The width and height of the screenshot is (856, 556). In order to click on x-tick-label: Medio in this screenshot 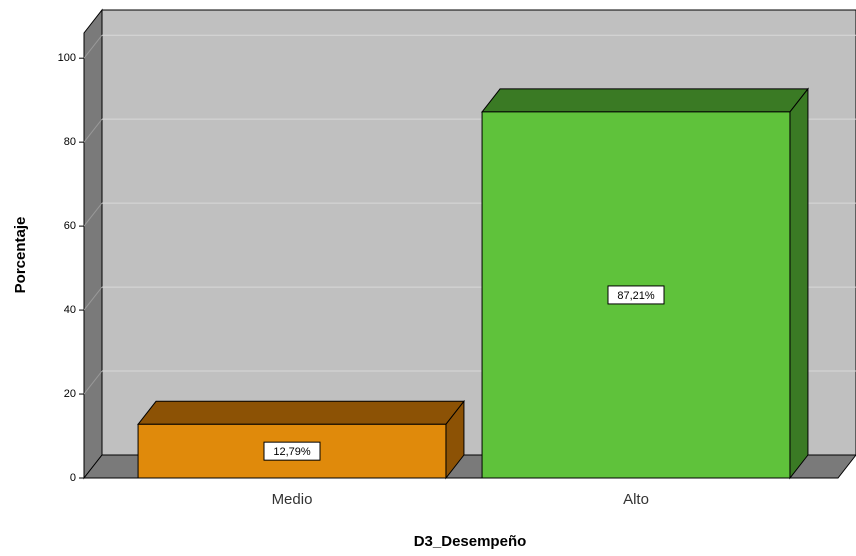, I will do `click(292, 499)`.